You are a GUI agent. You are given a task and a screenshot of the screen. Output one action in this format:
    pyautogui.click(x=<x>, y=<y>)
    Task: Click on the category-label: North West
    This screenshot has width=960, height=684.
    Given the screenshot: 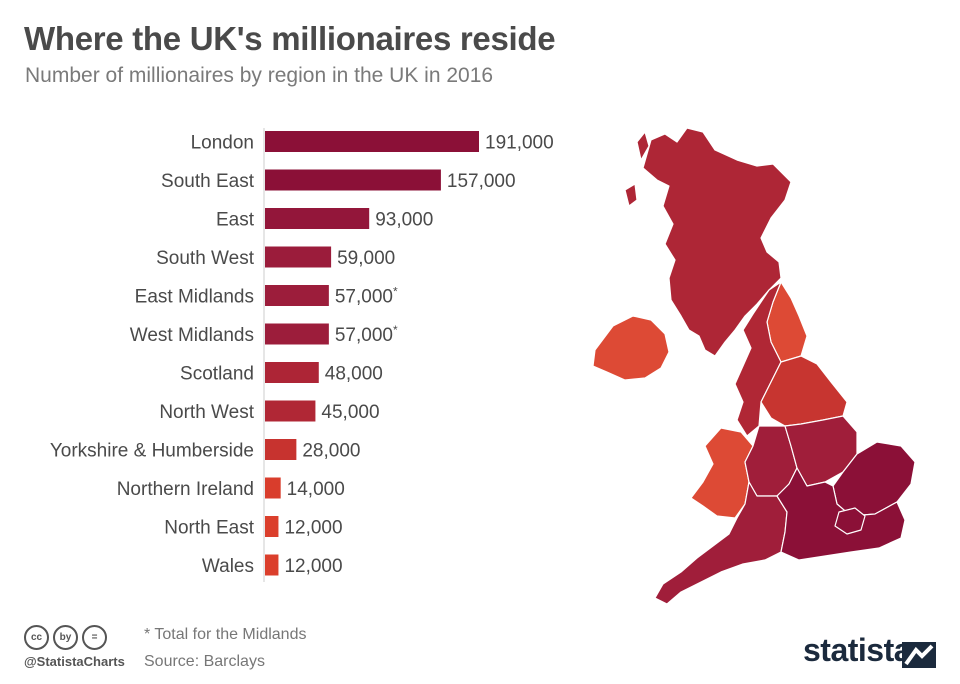 What is the action you would take?
    pyautogui.click(x=206, y=412)
    